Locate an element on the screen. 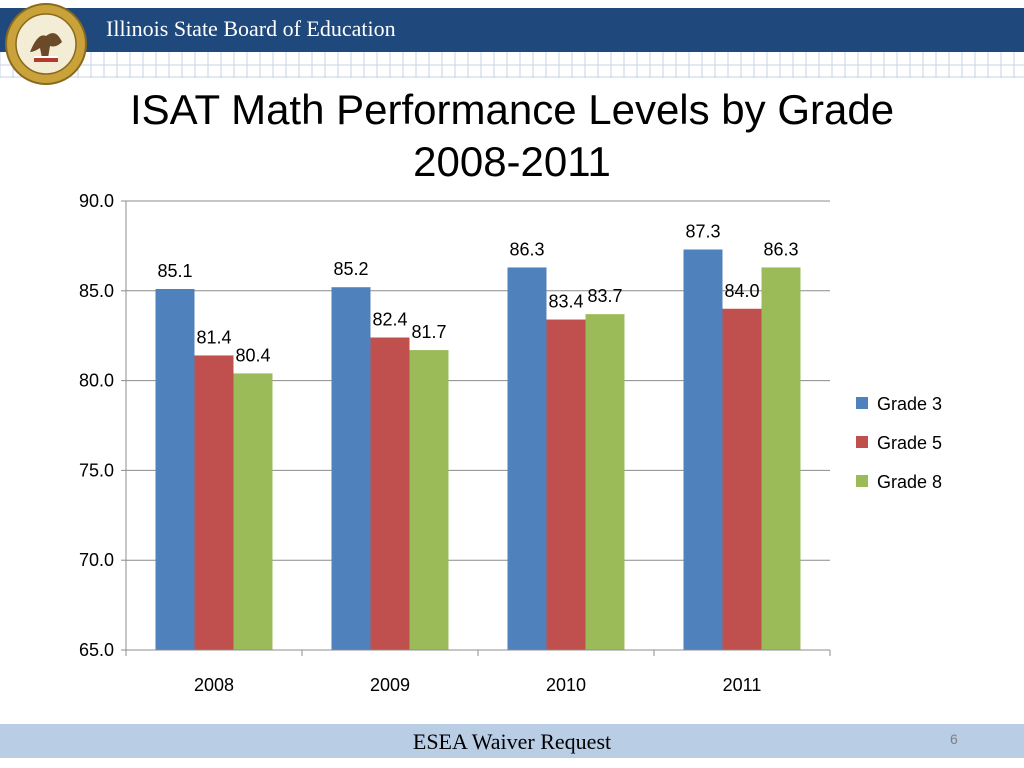 This screenshot has height=768, width=1024. y-tick-label: 70.0 is located at coordinates (96, 560).